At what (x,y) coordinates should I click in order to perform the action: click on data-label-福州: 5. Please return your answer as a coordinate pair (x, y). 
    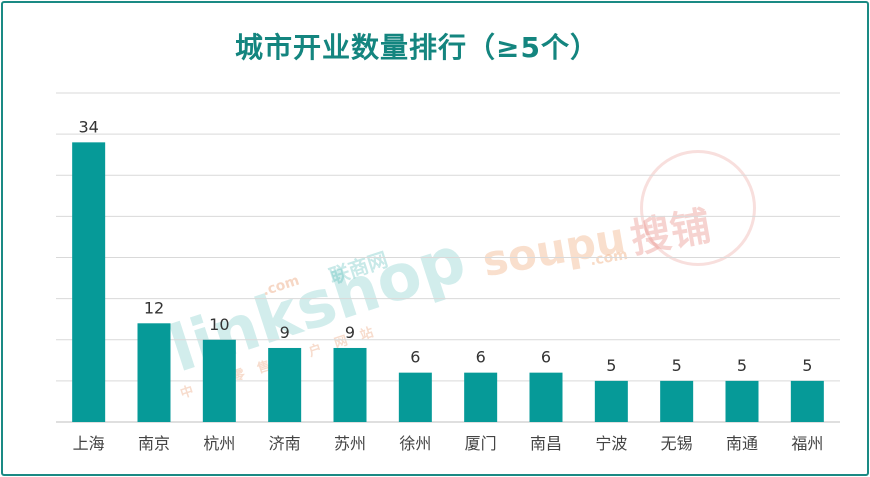
    Looking at the image, I should click on (807, 365).